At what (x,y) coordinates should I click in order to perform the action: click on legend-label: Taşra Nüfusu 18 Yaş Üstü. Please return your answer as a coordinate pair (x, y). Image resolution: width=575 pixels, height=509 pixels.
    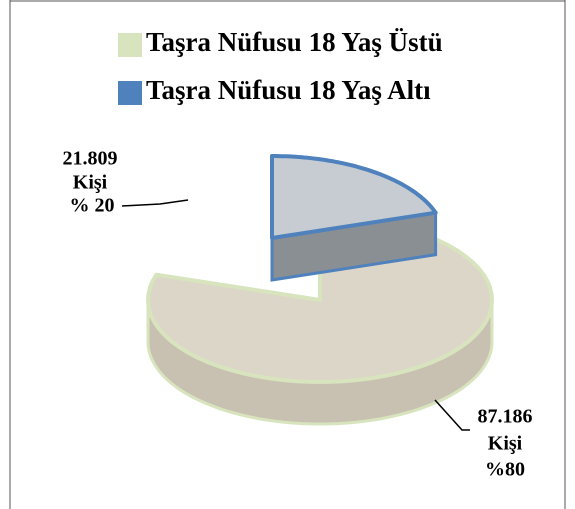
    Looking at the image, I should click on (294, 42).